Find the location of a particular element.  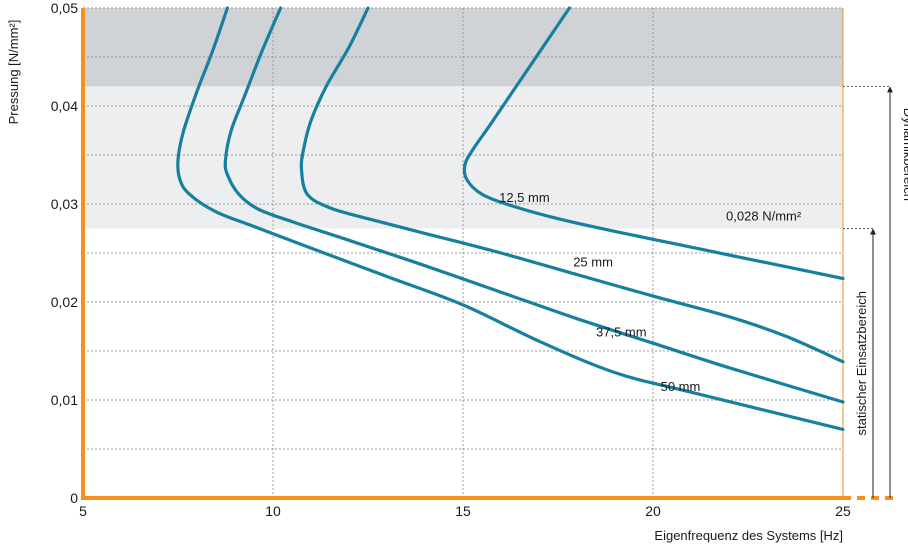

y-tick-label: 0 is located at coordinates (74, 498).